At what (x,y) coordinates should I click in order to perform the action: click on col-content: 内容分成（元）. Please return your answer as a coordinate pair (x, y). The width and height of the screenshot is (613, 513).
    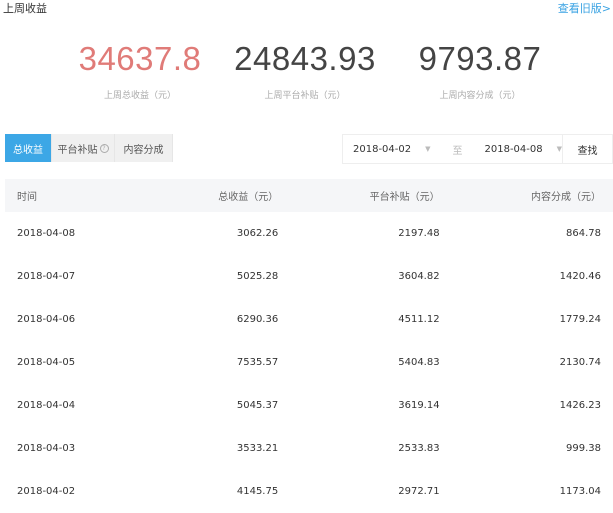
    Looking at the image, I should click on (532, 195).